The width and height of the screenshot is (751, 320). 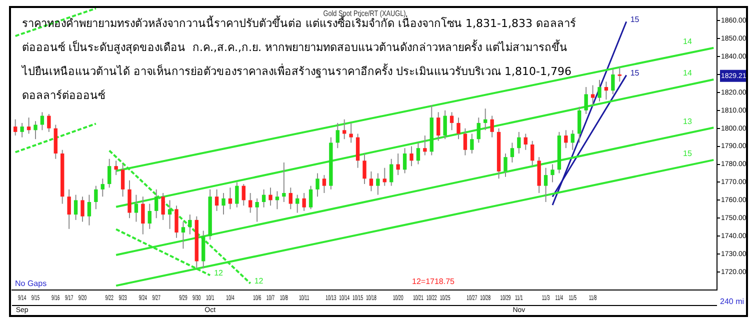 What do you see at coordinates (296, 70) in the screenshot?
I see `annotation: ไปยืนเหนือแนวต้านได้ อาจเห็นการย่อตัวของราคาลงเพื่อสร้างฐานราคาอีกครั้ง ประเมินแนวรับบริเวณ 1,810-1,796` at bounding box center [296, 70].